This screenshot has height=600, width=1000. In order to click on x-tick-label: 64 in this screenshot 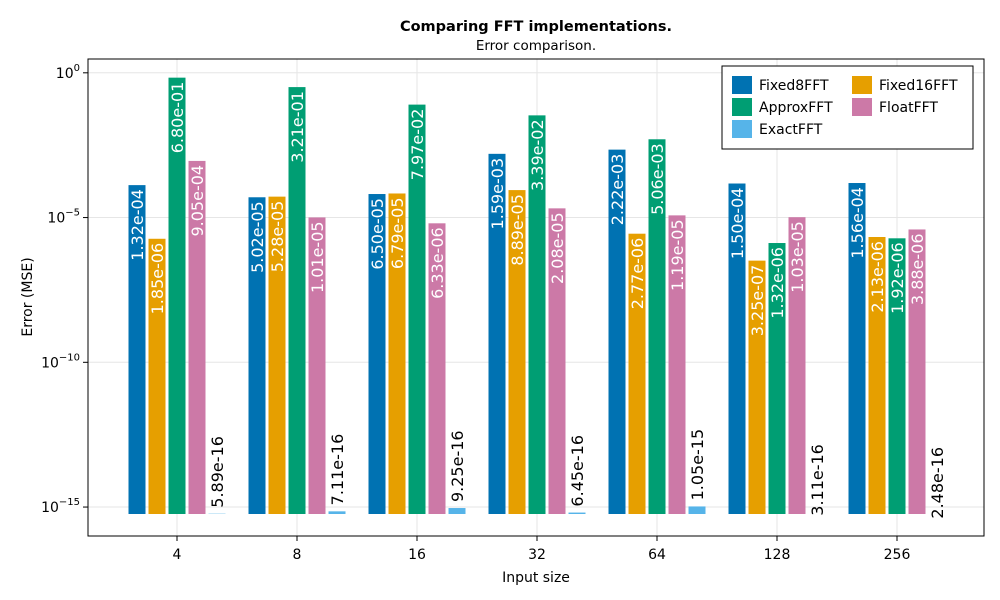, I will do `click(657, 555)`.